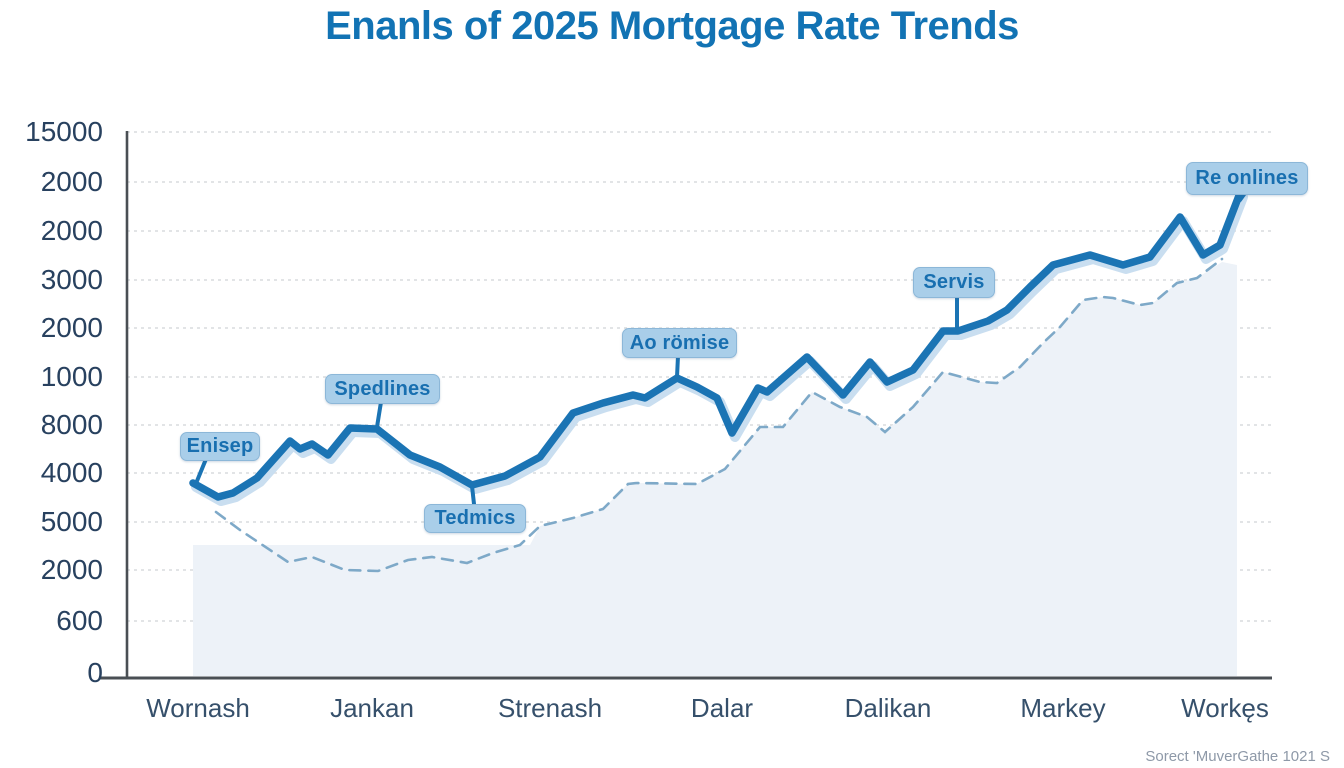 This screenshot has width=1344, height=768. Describe the element at coordinates (71, 472) in the screenshot. I see `y-axis-tick-label: 4000` at that location.